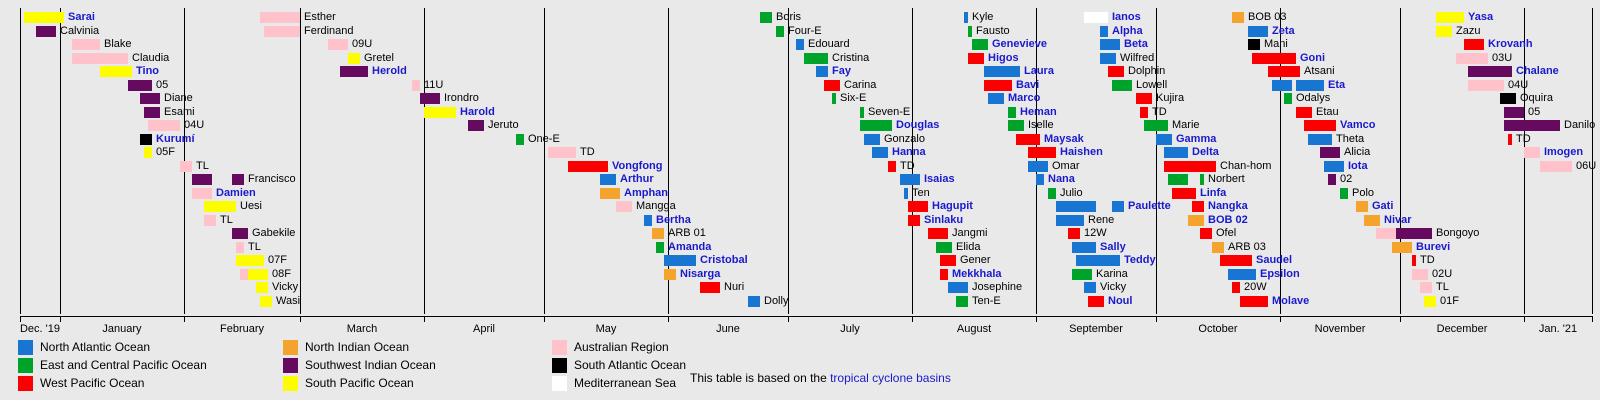 The width and height of the screenshot is (1600, 400). I want to click on storm-label: 07F, so click(277, 260).